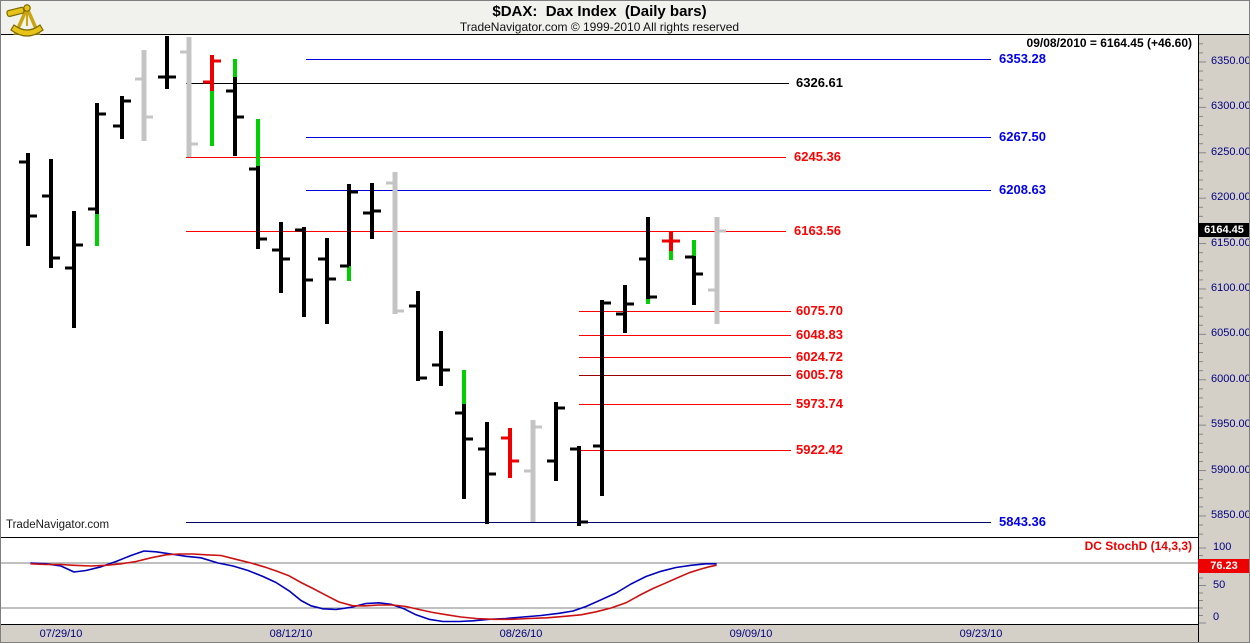 The image size is (1250, 643). I want to click on date-label: 08/26/10, so click(521, 634).